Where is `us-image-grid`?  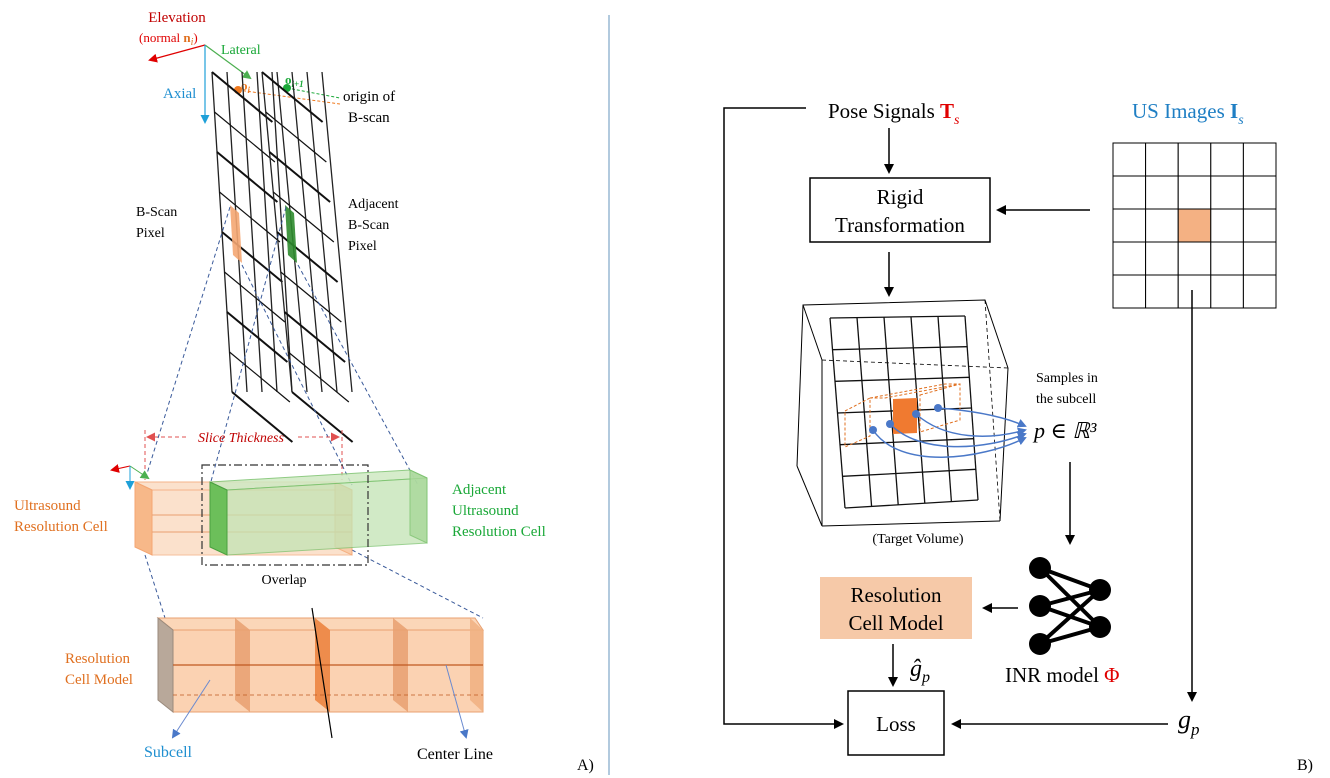
us-image-grid is located at coordinates (1194, 225).